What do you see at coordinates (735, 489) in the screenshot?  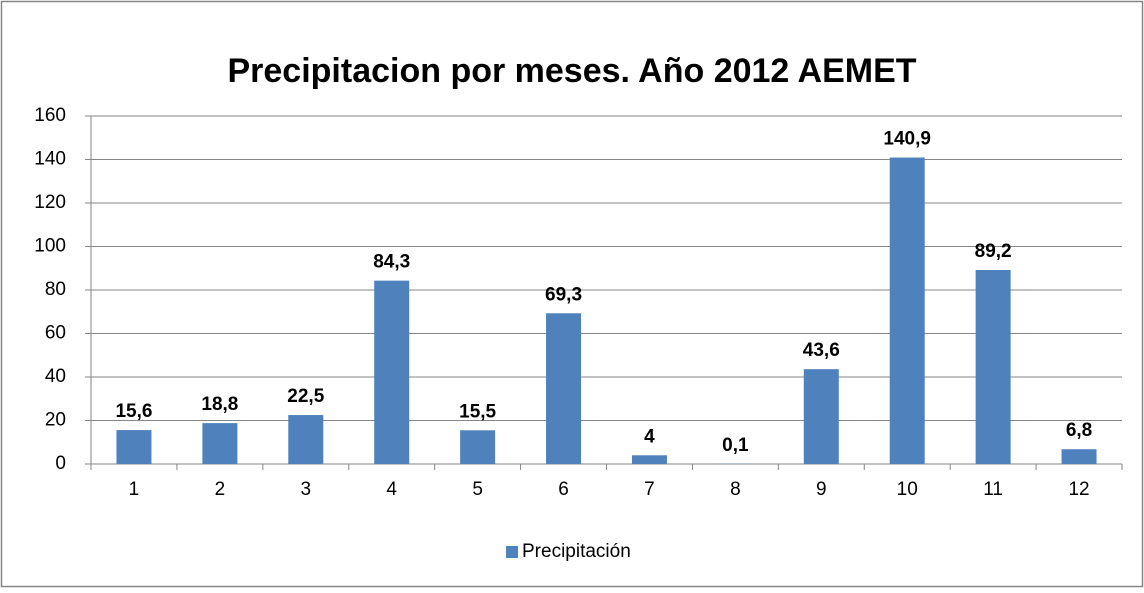 I see `x-tick-label: 8` at bounding box center [735, 489].